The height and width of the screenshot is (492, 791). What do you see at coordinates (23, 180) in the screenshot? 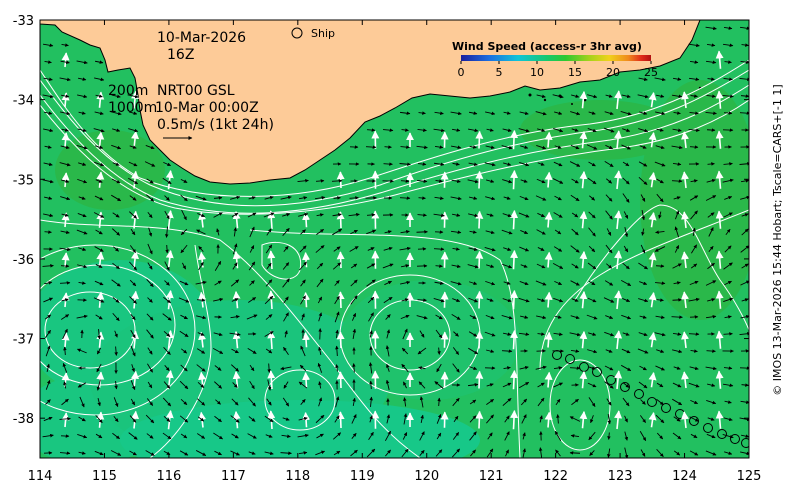
I see `y-tick-label: -35` at bounding box center [23, 180].